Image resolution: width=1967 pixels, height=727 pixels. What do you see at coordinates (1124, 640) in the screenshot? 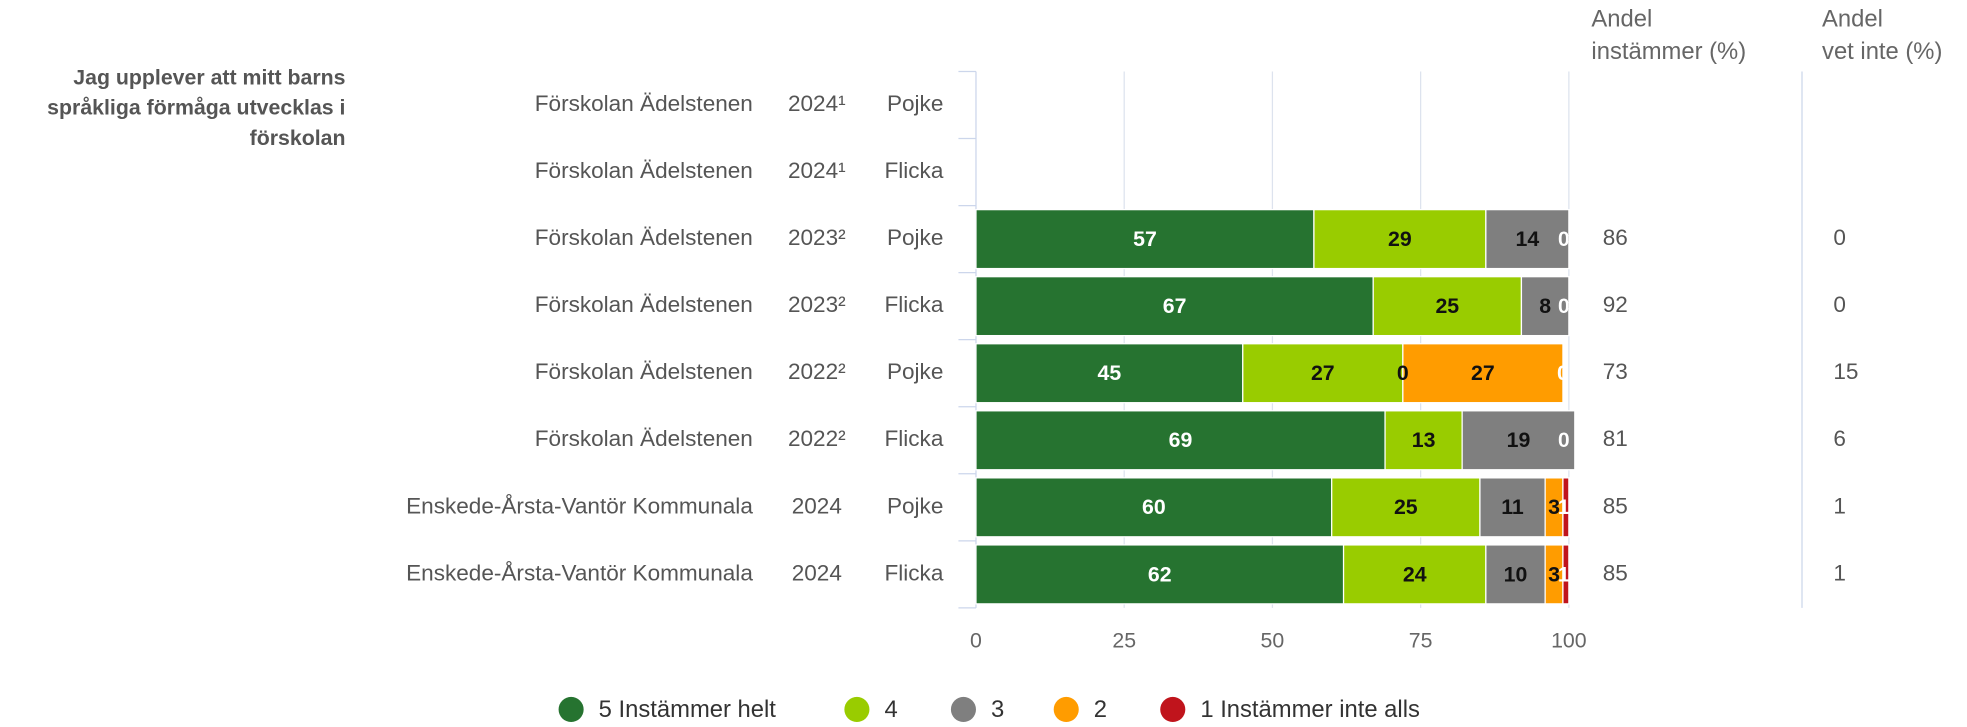
I see `x-tick-label: 25` at bounding box center [1124, 640].